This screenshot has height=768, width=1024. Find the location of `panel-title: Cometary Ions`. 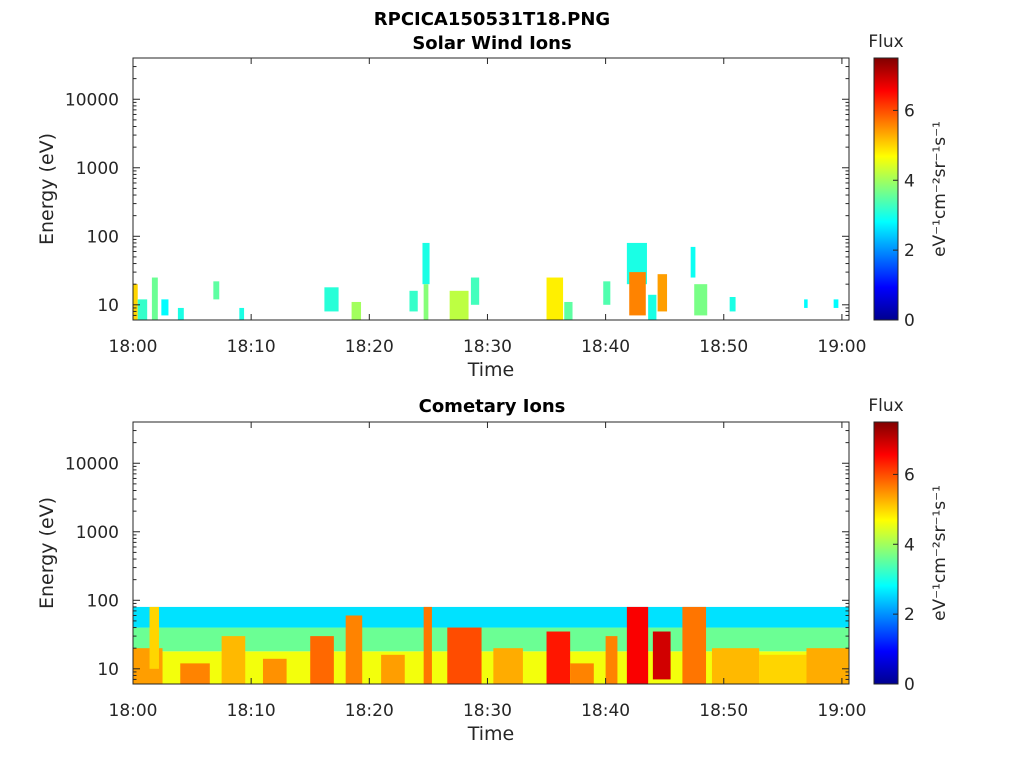

panel-title: Cometary Ions is located at coordinates (492, 406).